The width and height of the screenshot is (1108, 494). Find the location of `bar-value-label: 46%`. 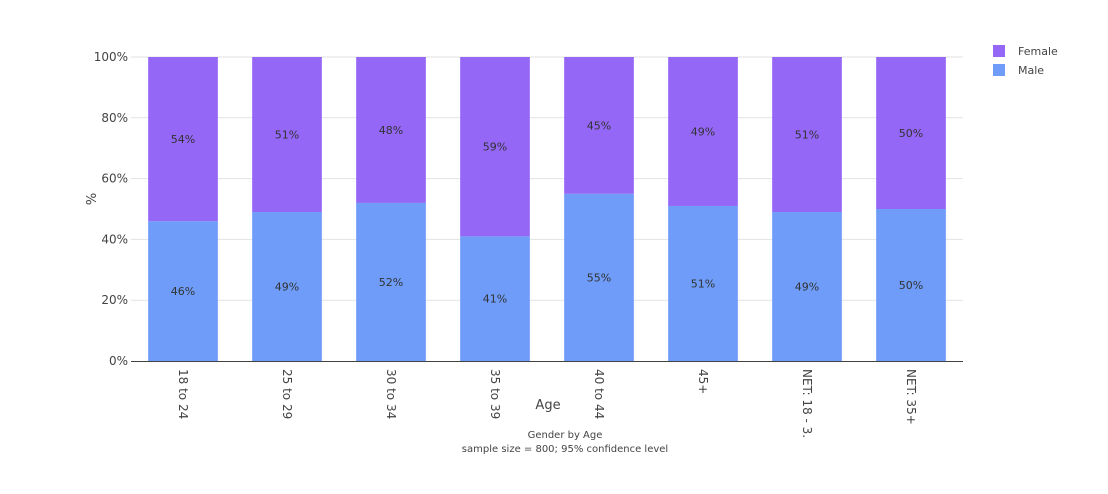

bar-value-label: 46% is located at coordinates (183, 291).